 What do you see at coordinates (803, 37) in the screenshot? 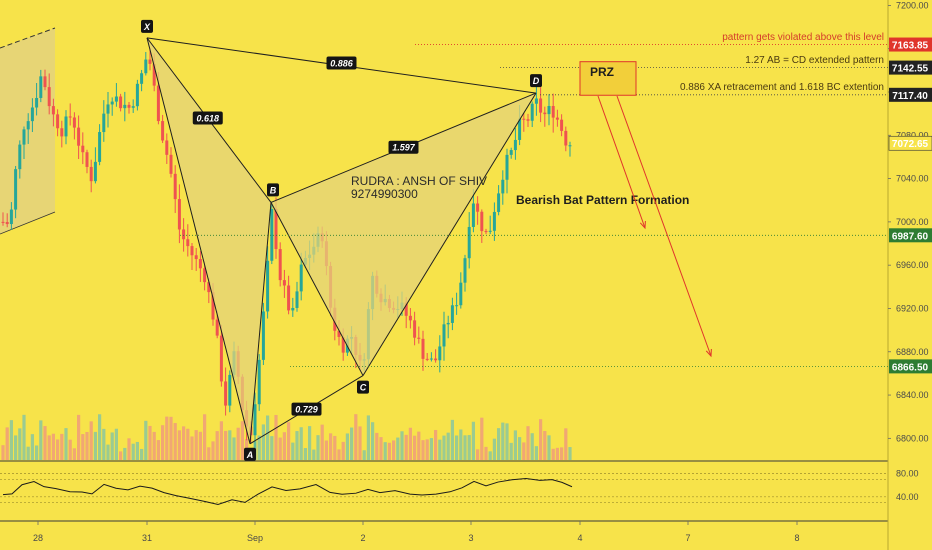
I see `level-annotation: pattern gets violated above this level` at bounding box center [803, 37].